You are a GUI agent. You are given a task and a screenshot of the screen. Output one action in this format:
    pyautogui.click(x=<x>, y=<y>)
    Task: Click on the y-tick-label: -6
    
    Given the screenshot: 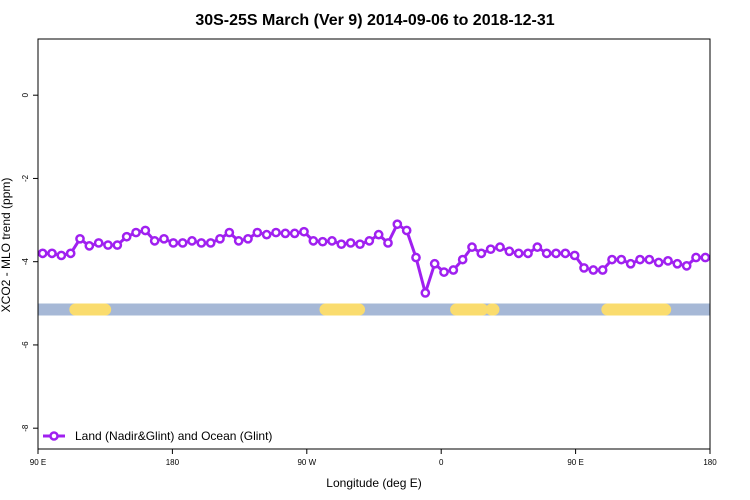 What is the action you would take?
    pyautogui.click(x=25, y=345)
    